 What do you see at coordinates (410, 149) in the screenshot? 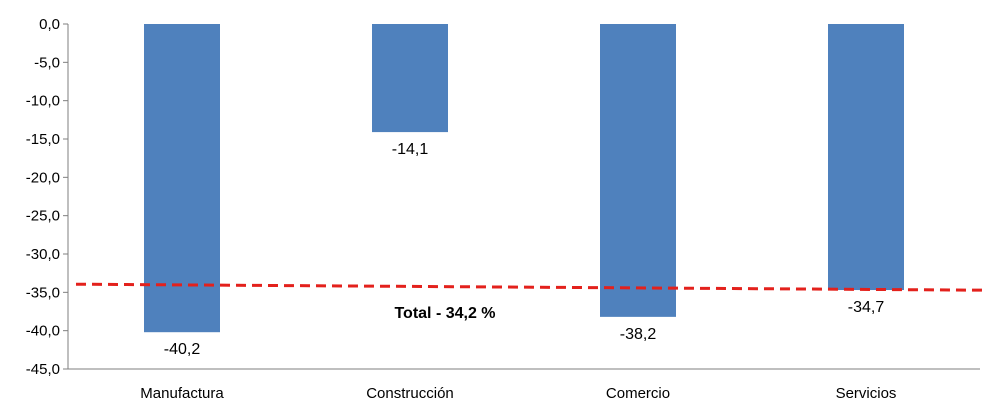
I see `data-label: -14,1` at bounding box center [410, 149].